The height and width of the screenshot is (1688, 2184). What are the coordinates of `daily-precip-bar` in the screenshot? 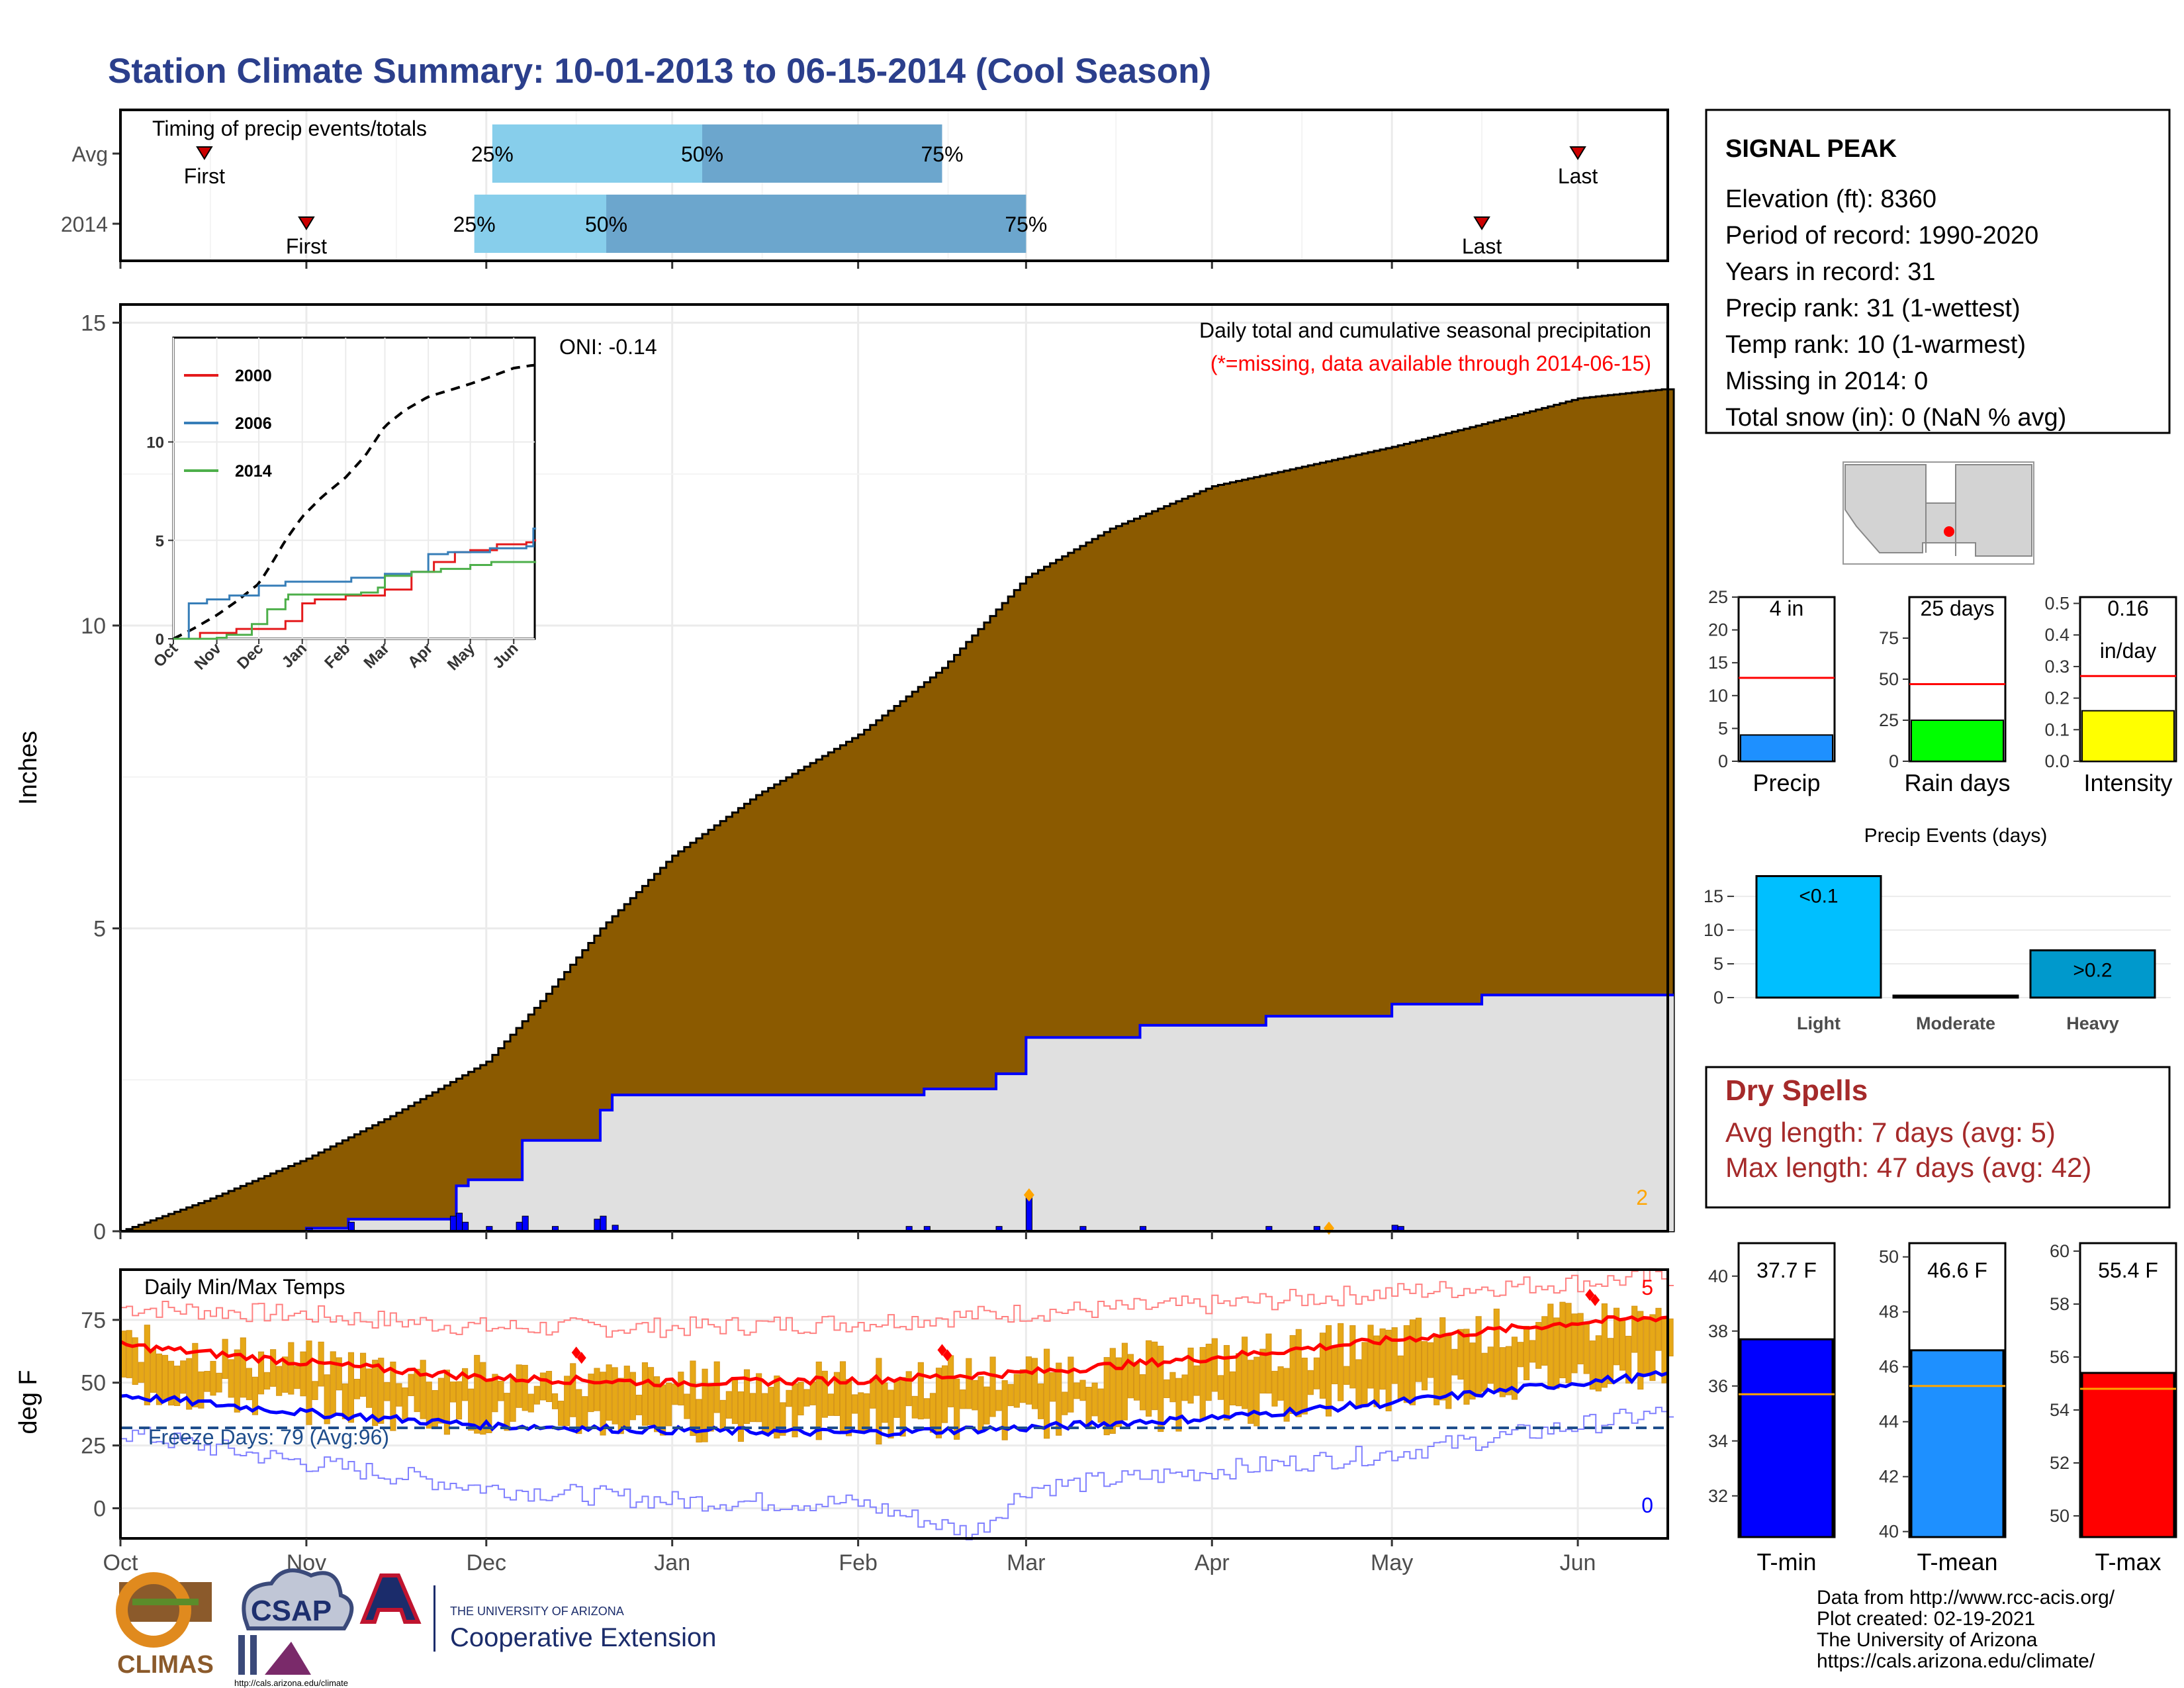 It's located at (597, 1225).